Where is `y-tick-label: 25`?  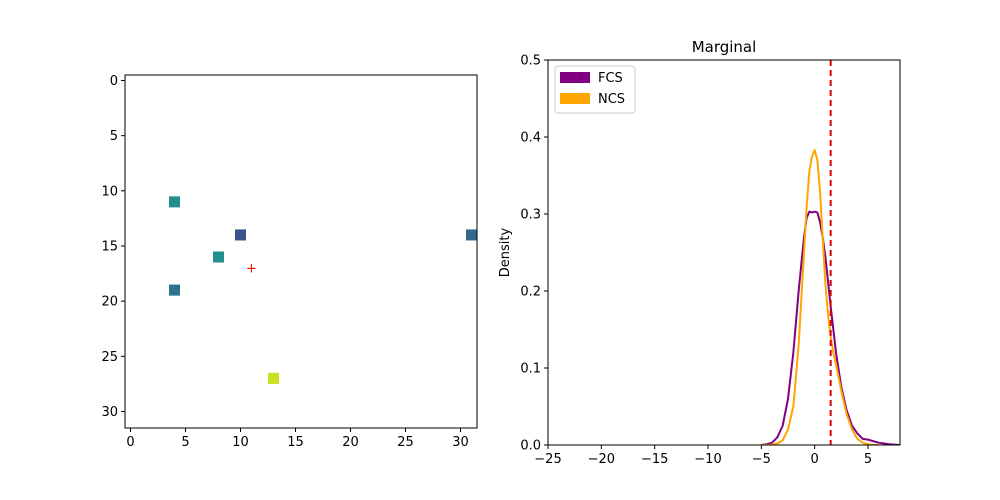 y-tick-label: 25 is located at coordinates (109, 357).